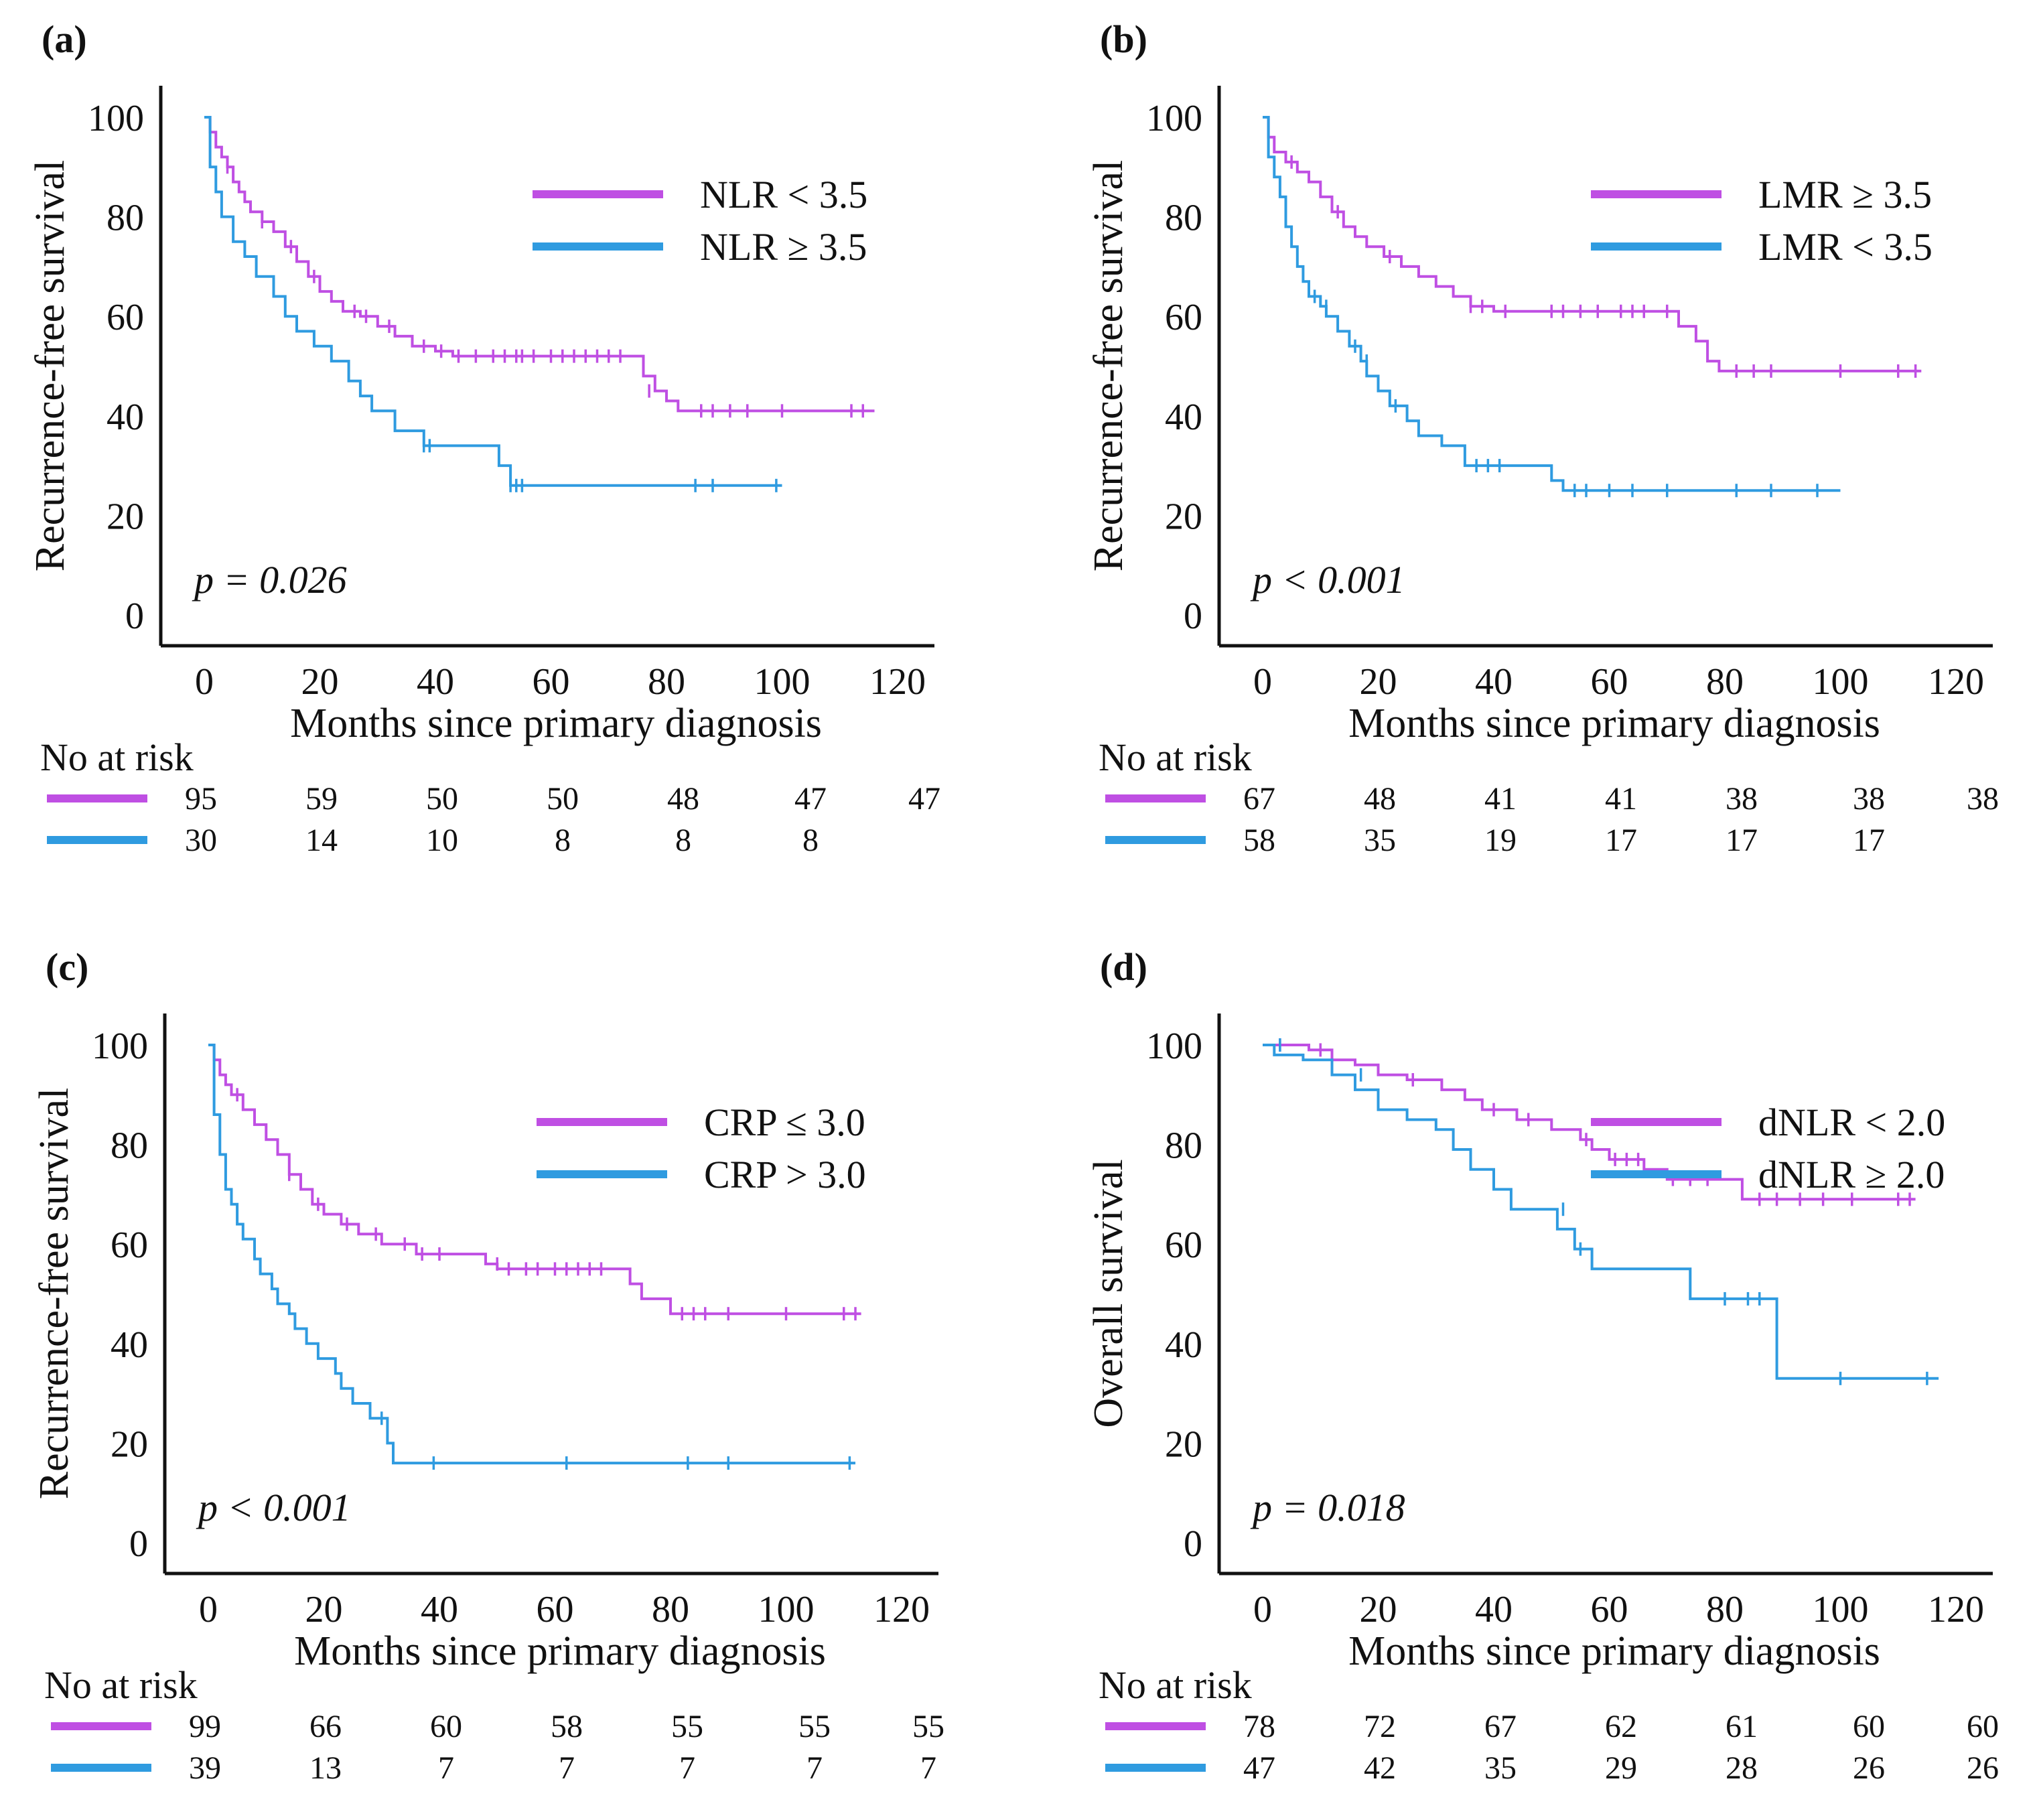  I want to click on risk-count: 61, so click(1742, 1726).